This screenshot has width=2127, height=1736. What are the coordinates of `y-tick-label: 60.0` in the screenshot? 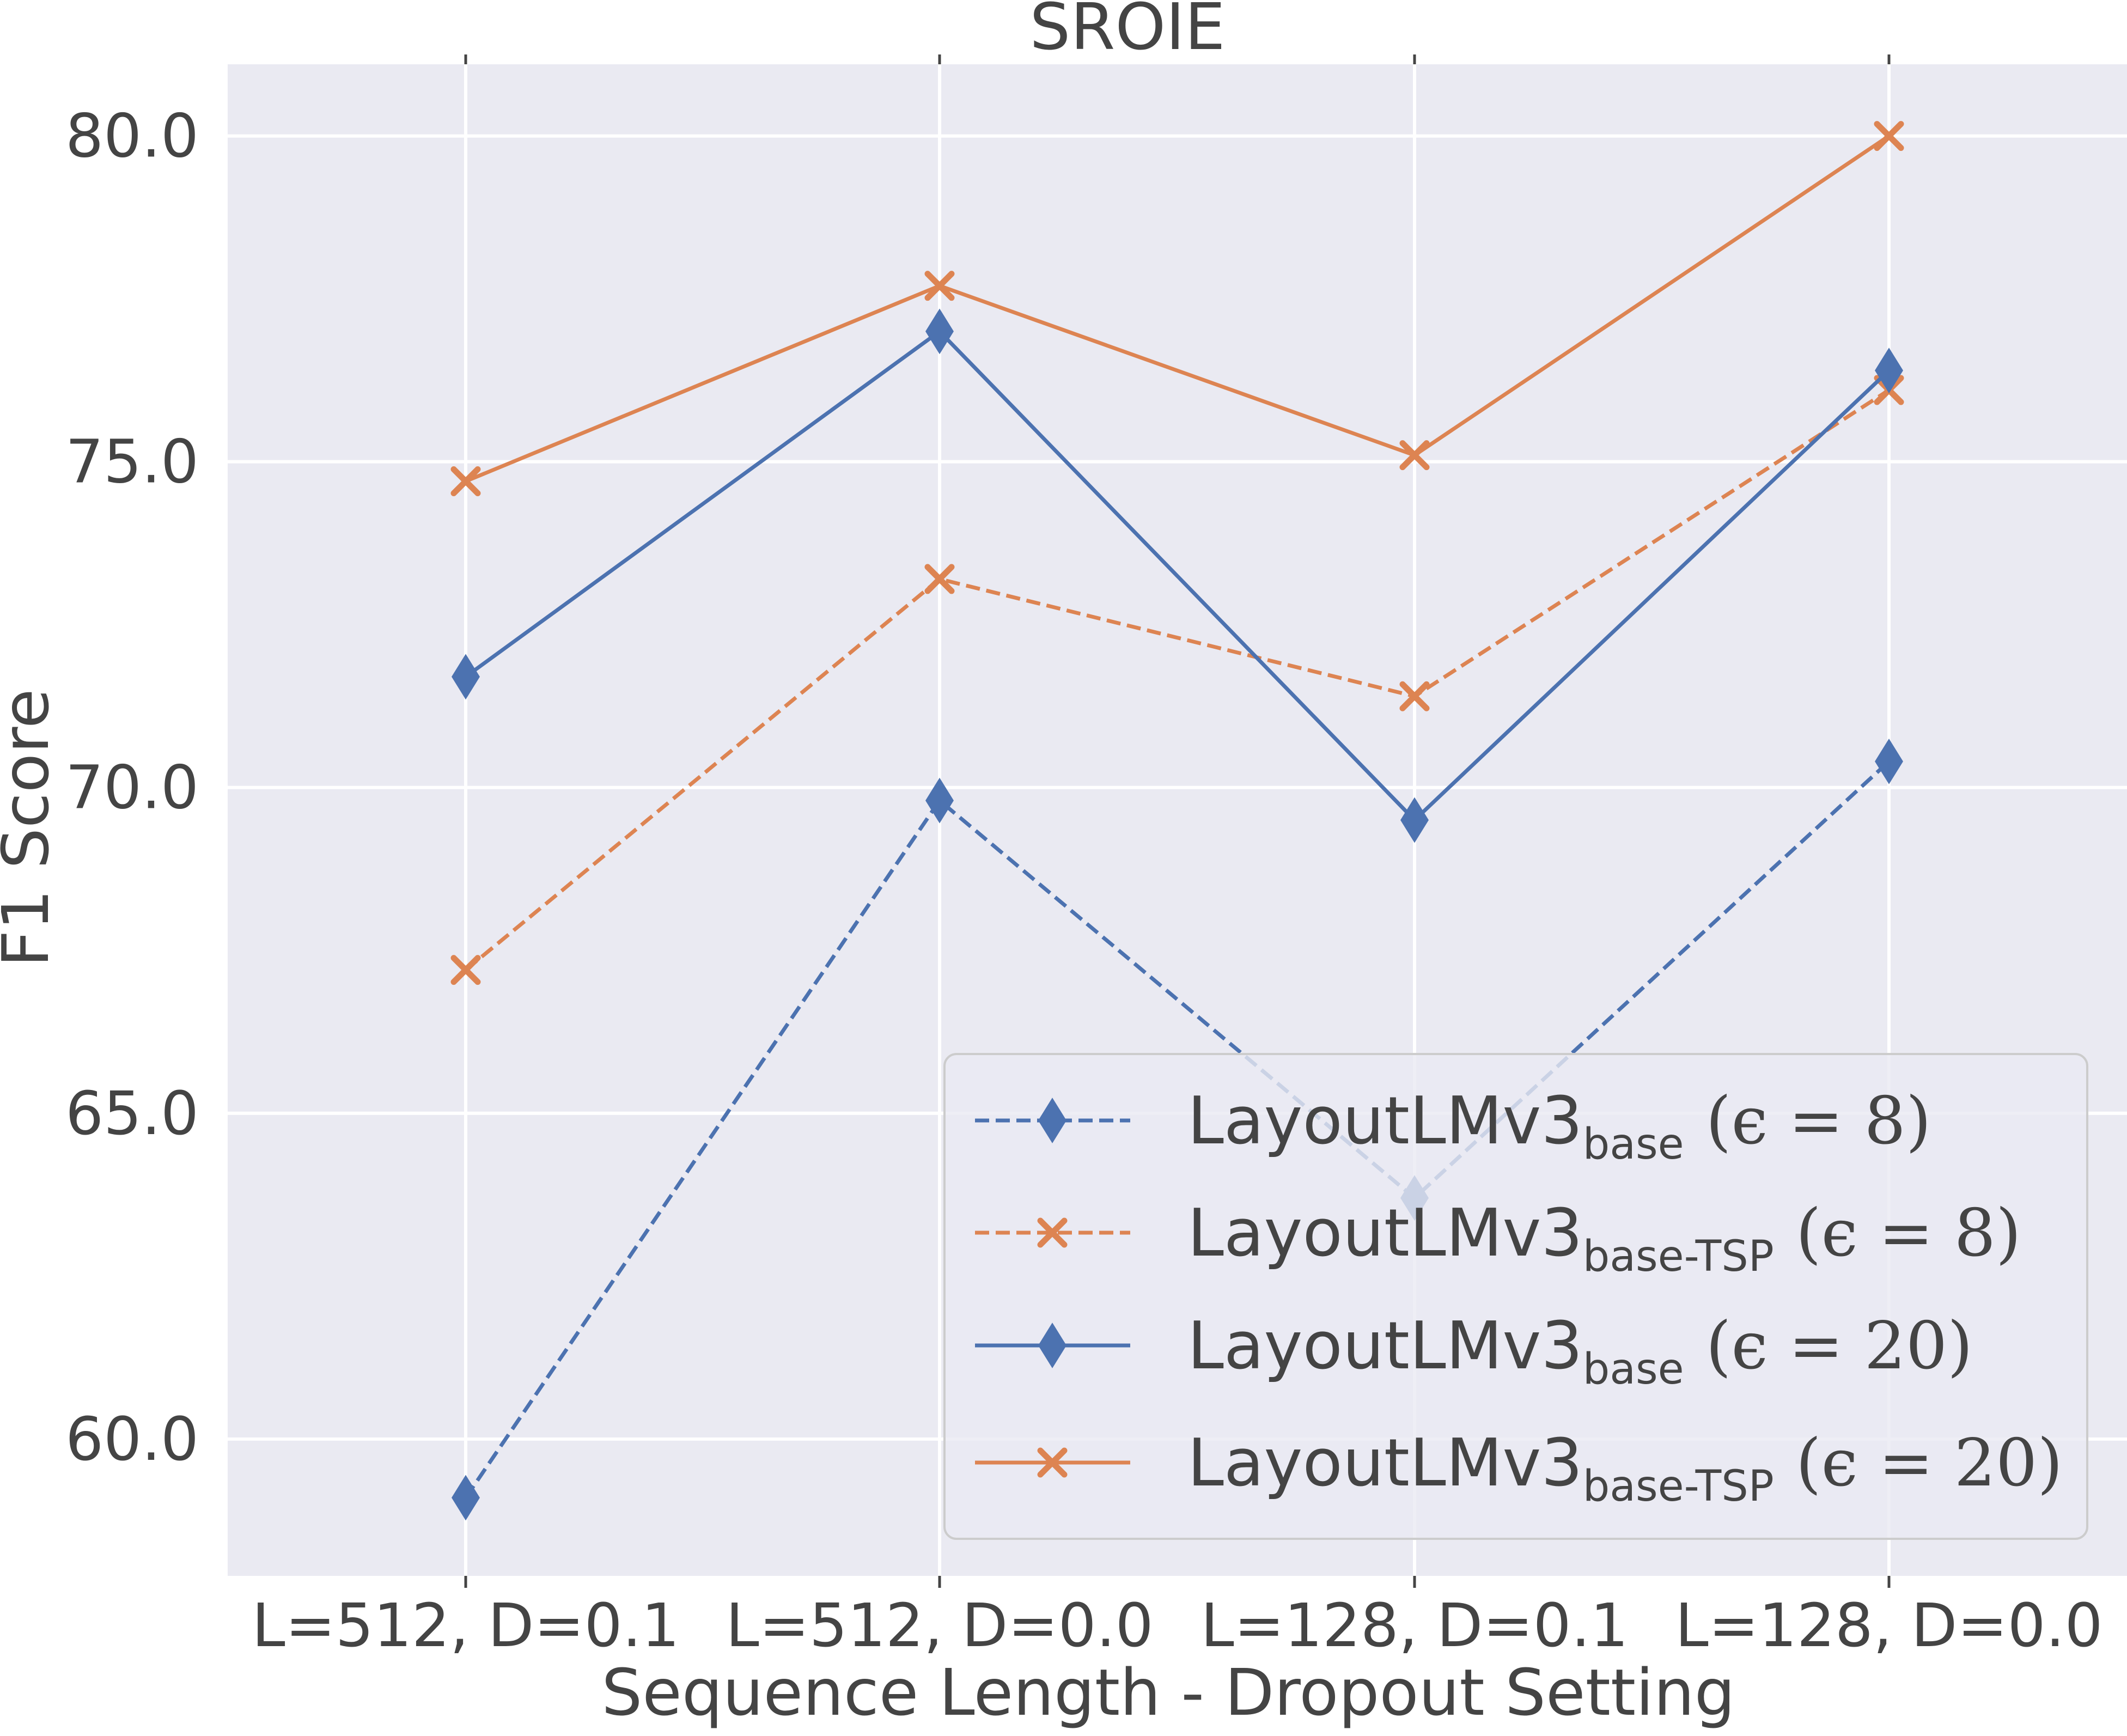 It's located at (132, 1439).